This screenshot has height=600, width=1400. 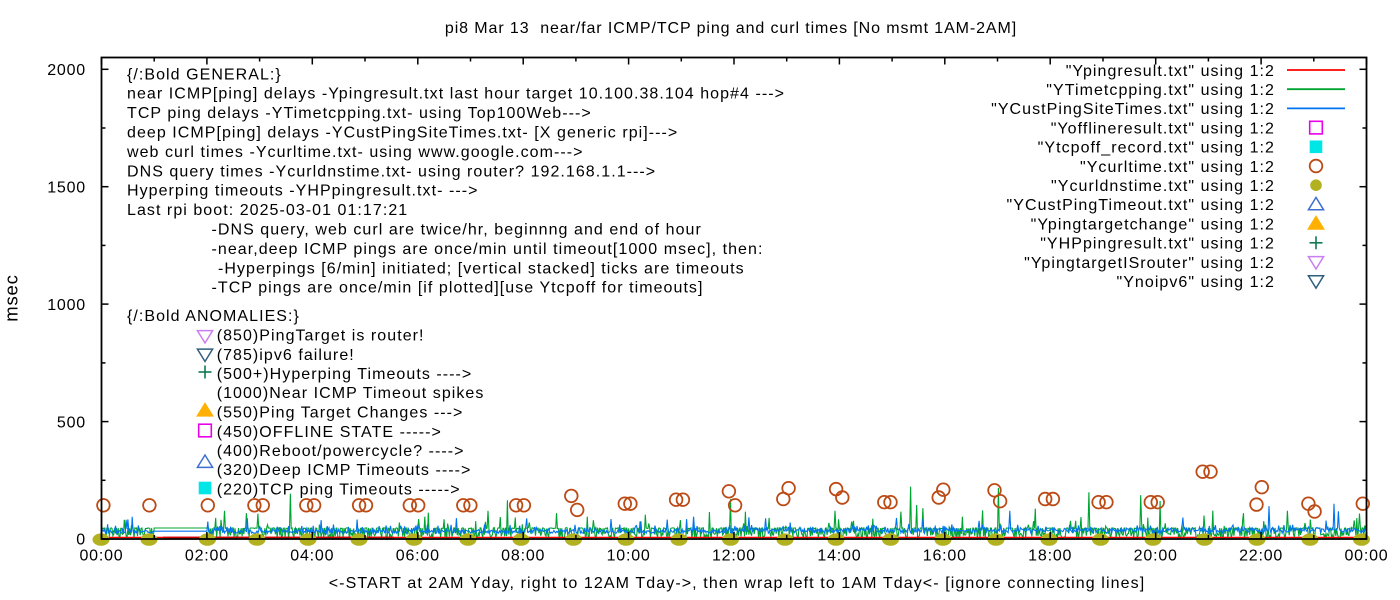 What do you see at coordinates (418, 556) in the screenshot?
I see `svg-text: 06:00` at bounding box center [418, 556].